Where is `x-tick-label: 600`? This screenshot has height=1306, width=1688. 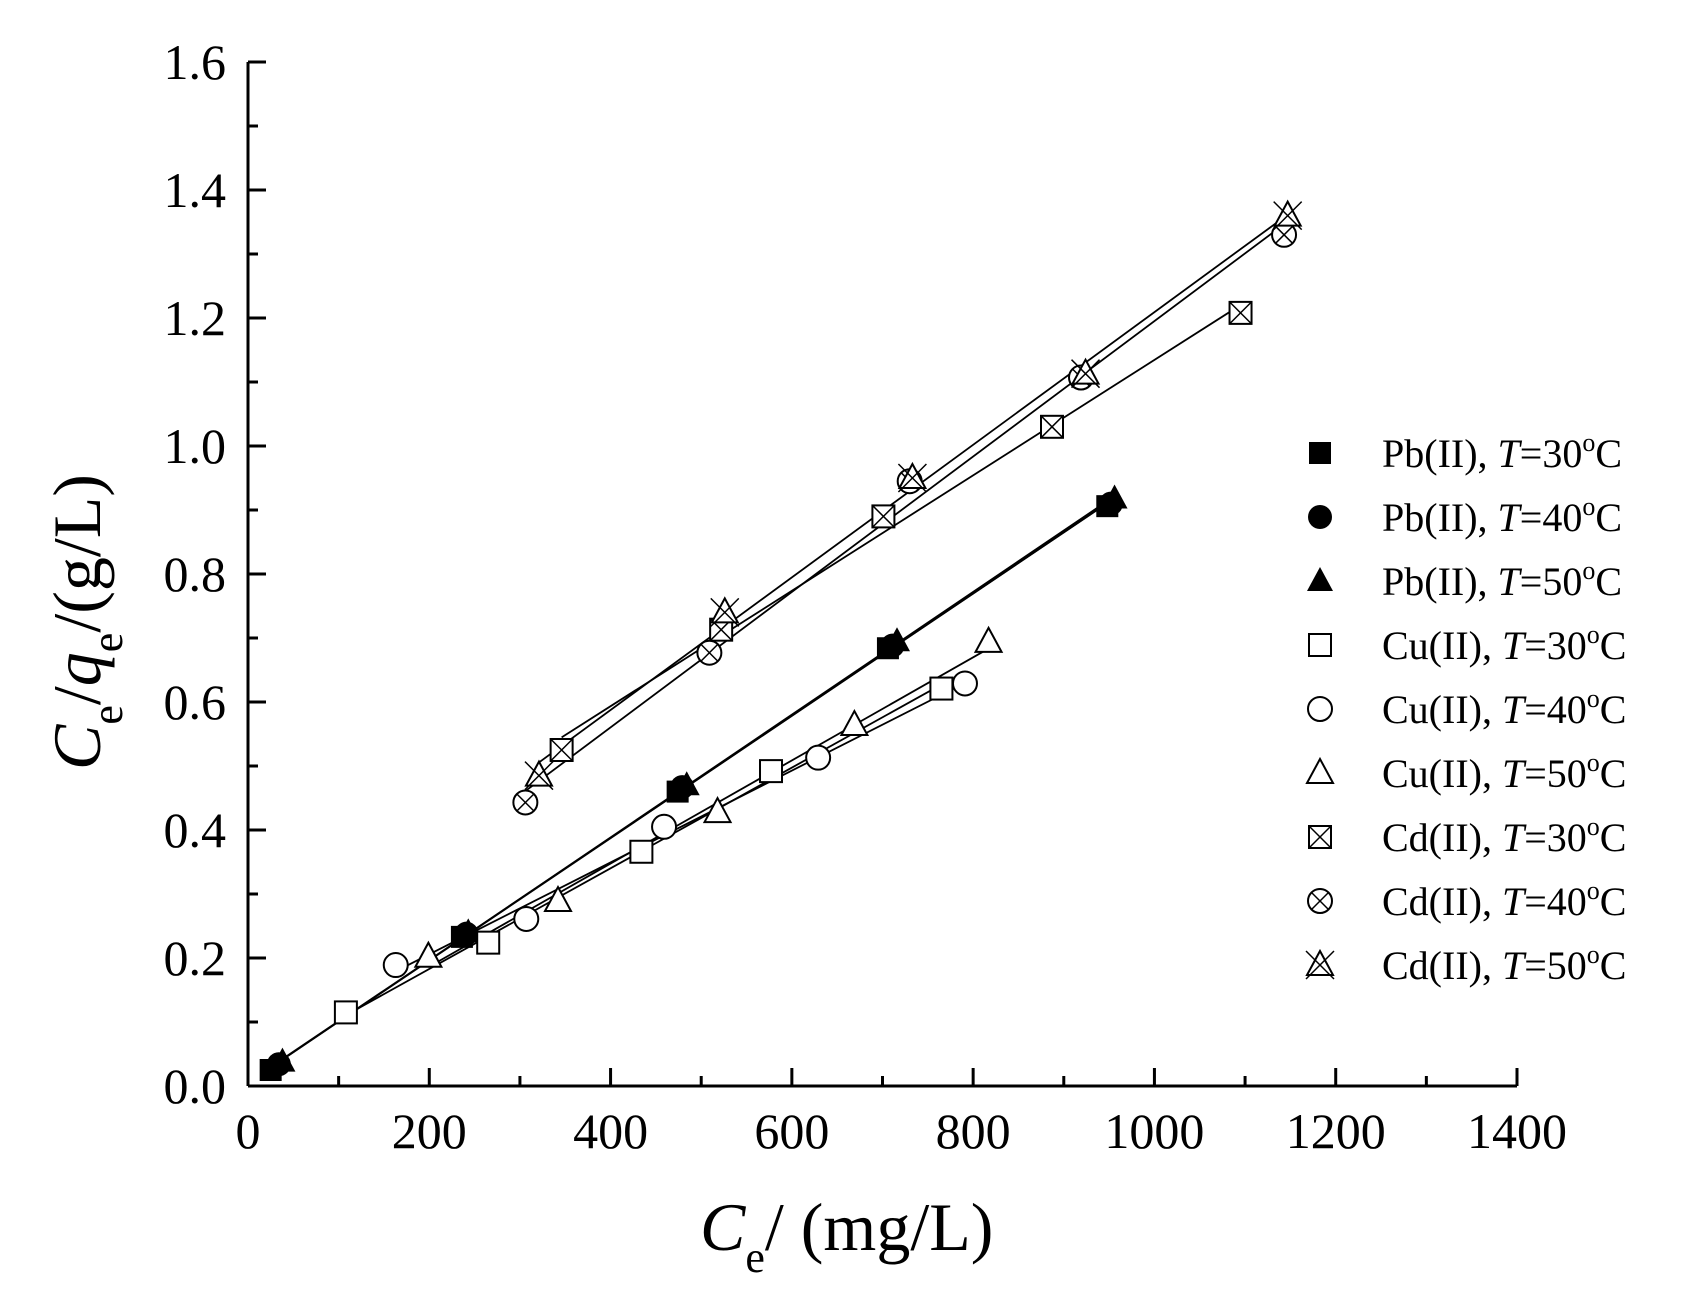
x-tick-label: 600 is located at coordinates (791, 1131).